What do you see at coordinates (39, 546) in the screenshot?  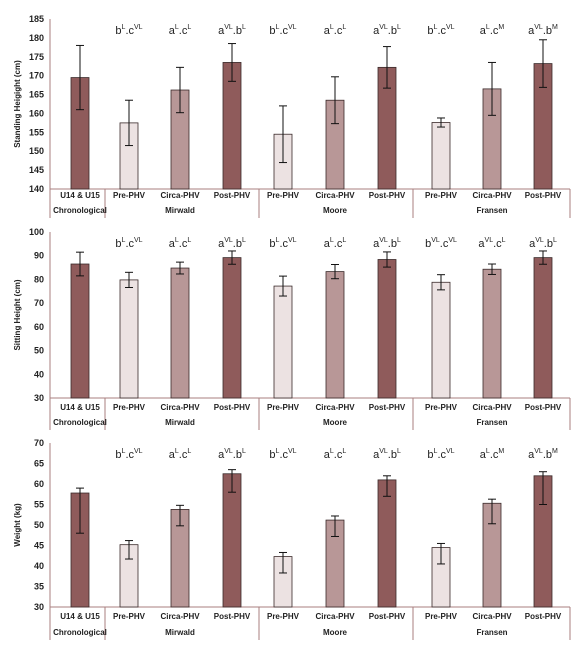 I see `y-tick-label: 45` at bounding box center [39, 546].